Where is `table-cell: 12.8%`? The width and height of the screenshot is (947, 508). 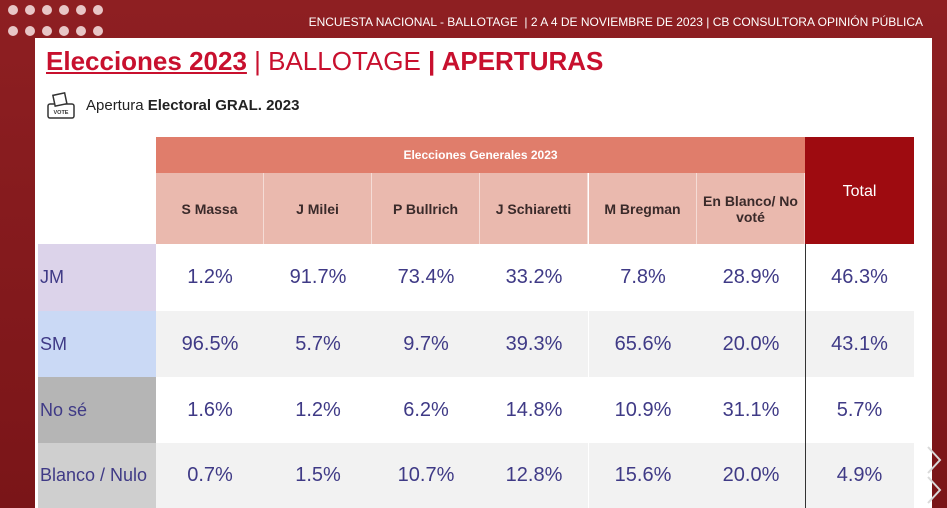
table-cell: 12.8% is located at coordinates (534, 475).